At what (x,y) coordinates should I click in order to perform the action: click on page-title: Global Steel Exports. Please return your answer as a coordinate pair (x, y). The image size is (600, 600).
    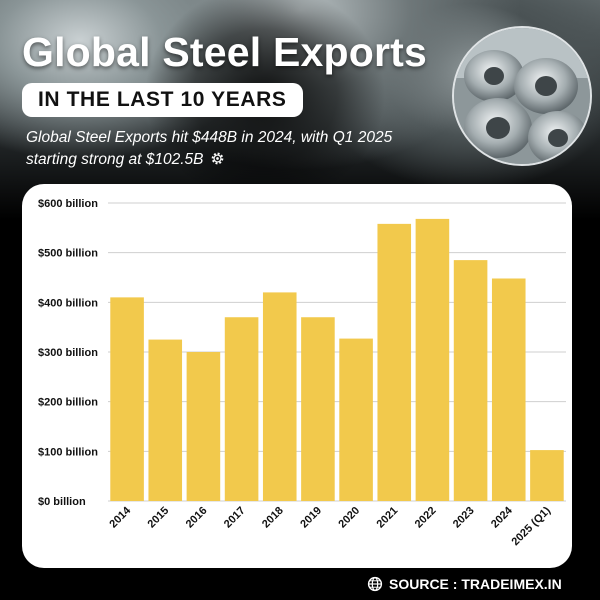
    Looking at the image, I should click on (224, 52).